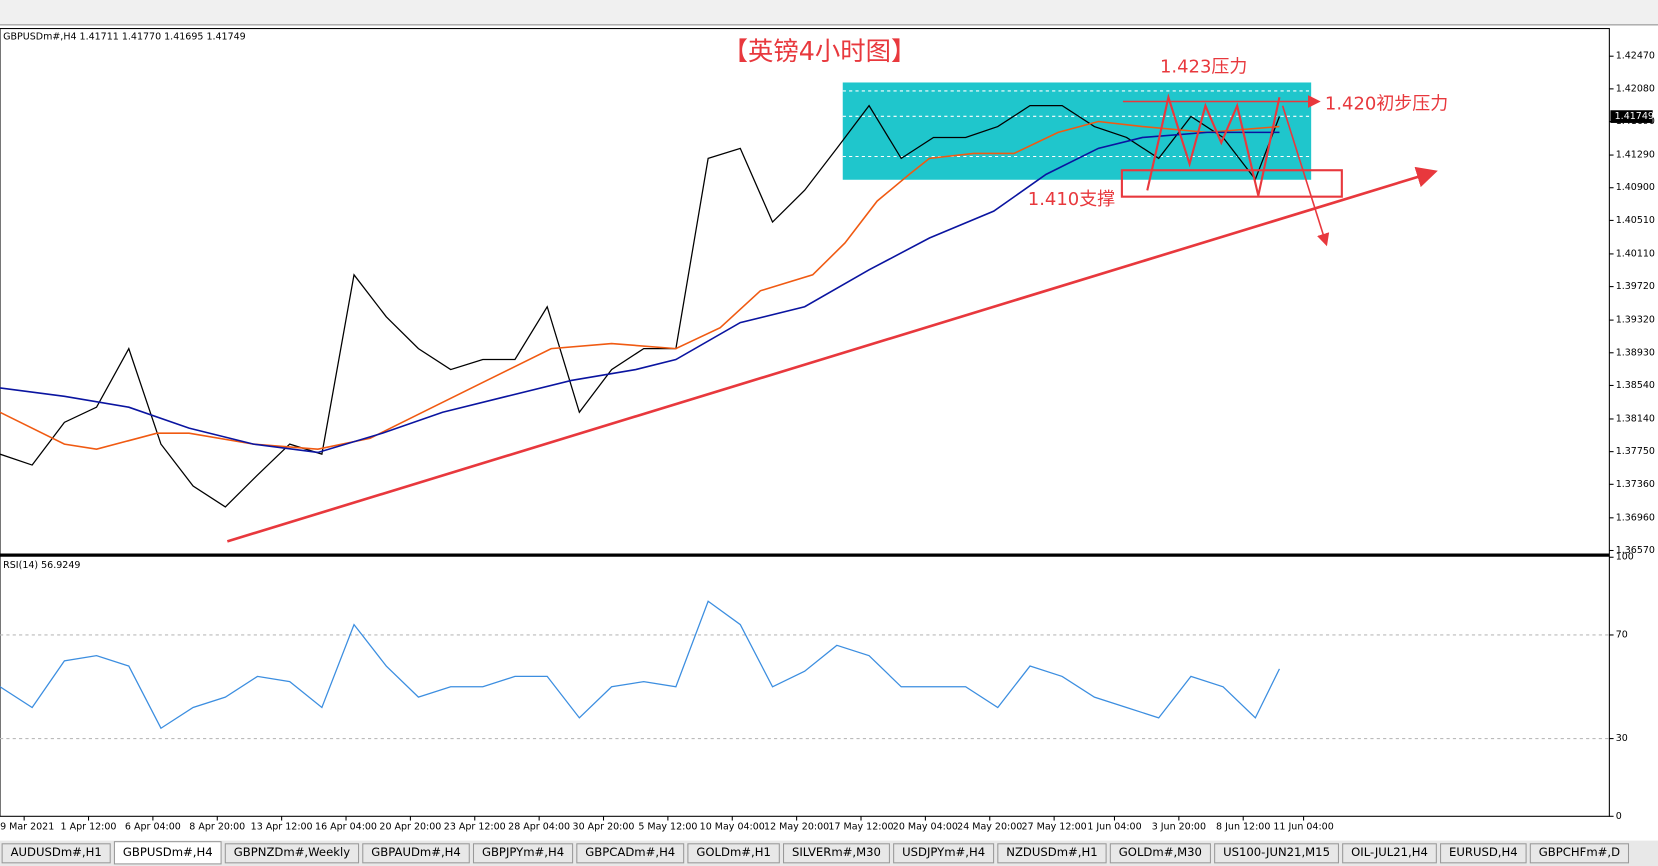  I want to click on range-zone, so click(1077, 131).